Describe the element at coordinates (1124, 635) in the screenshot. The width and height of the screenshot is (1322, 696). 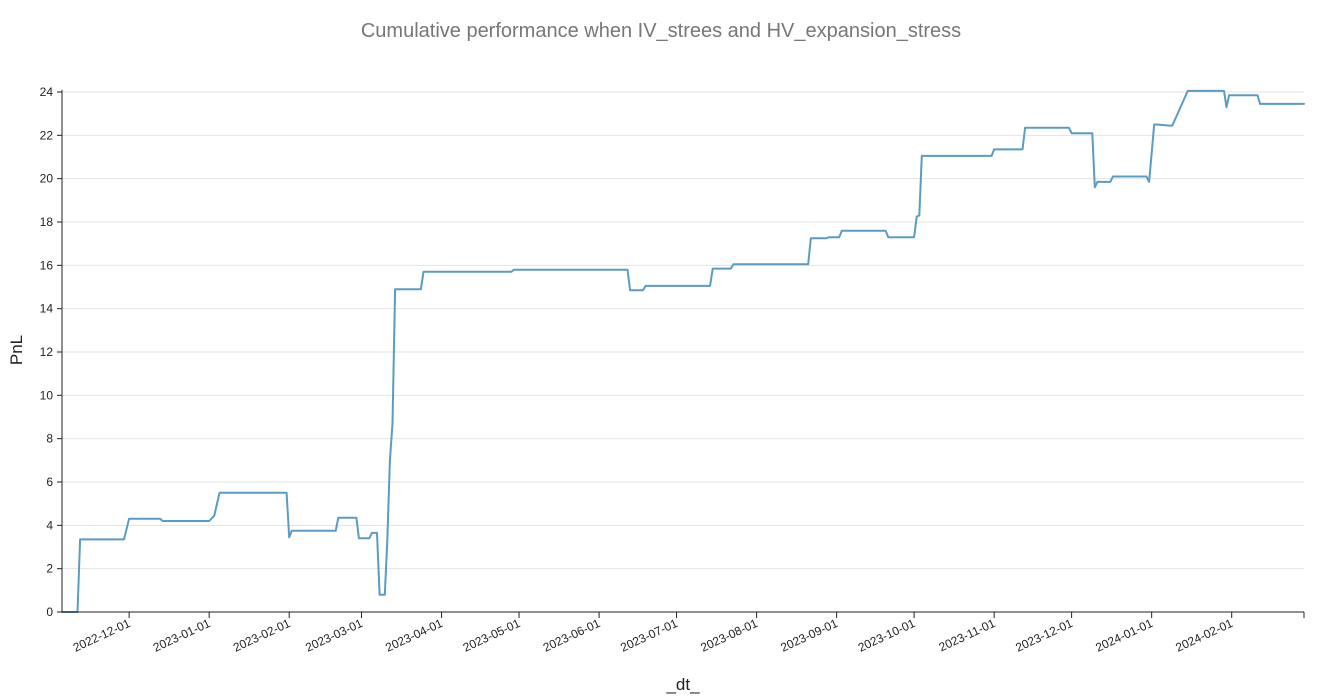
I see `x-tick-label: 2024-01-01` at that location.